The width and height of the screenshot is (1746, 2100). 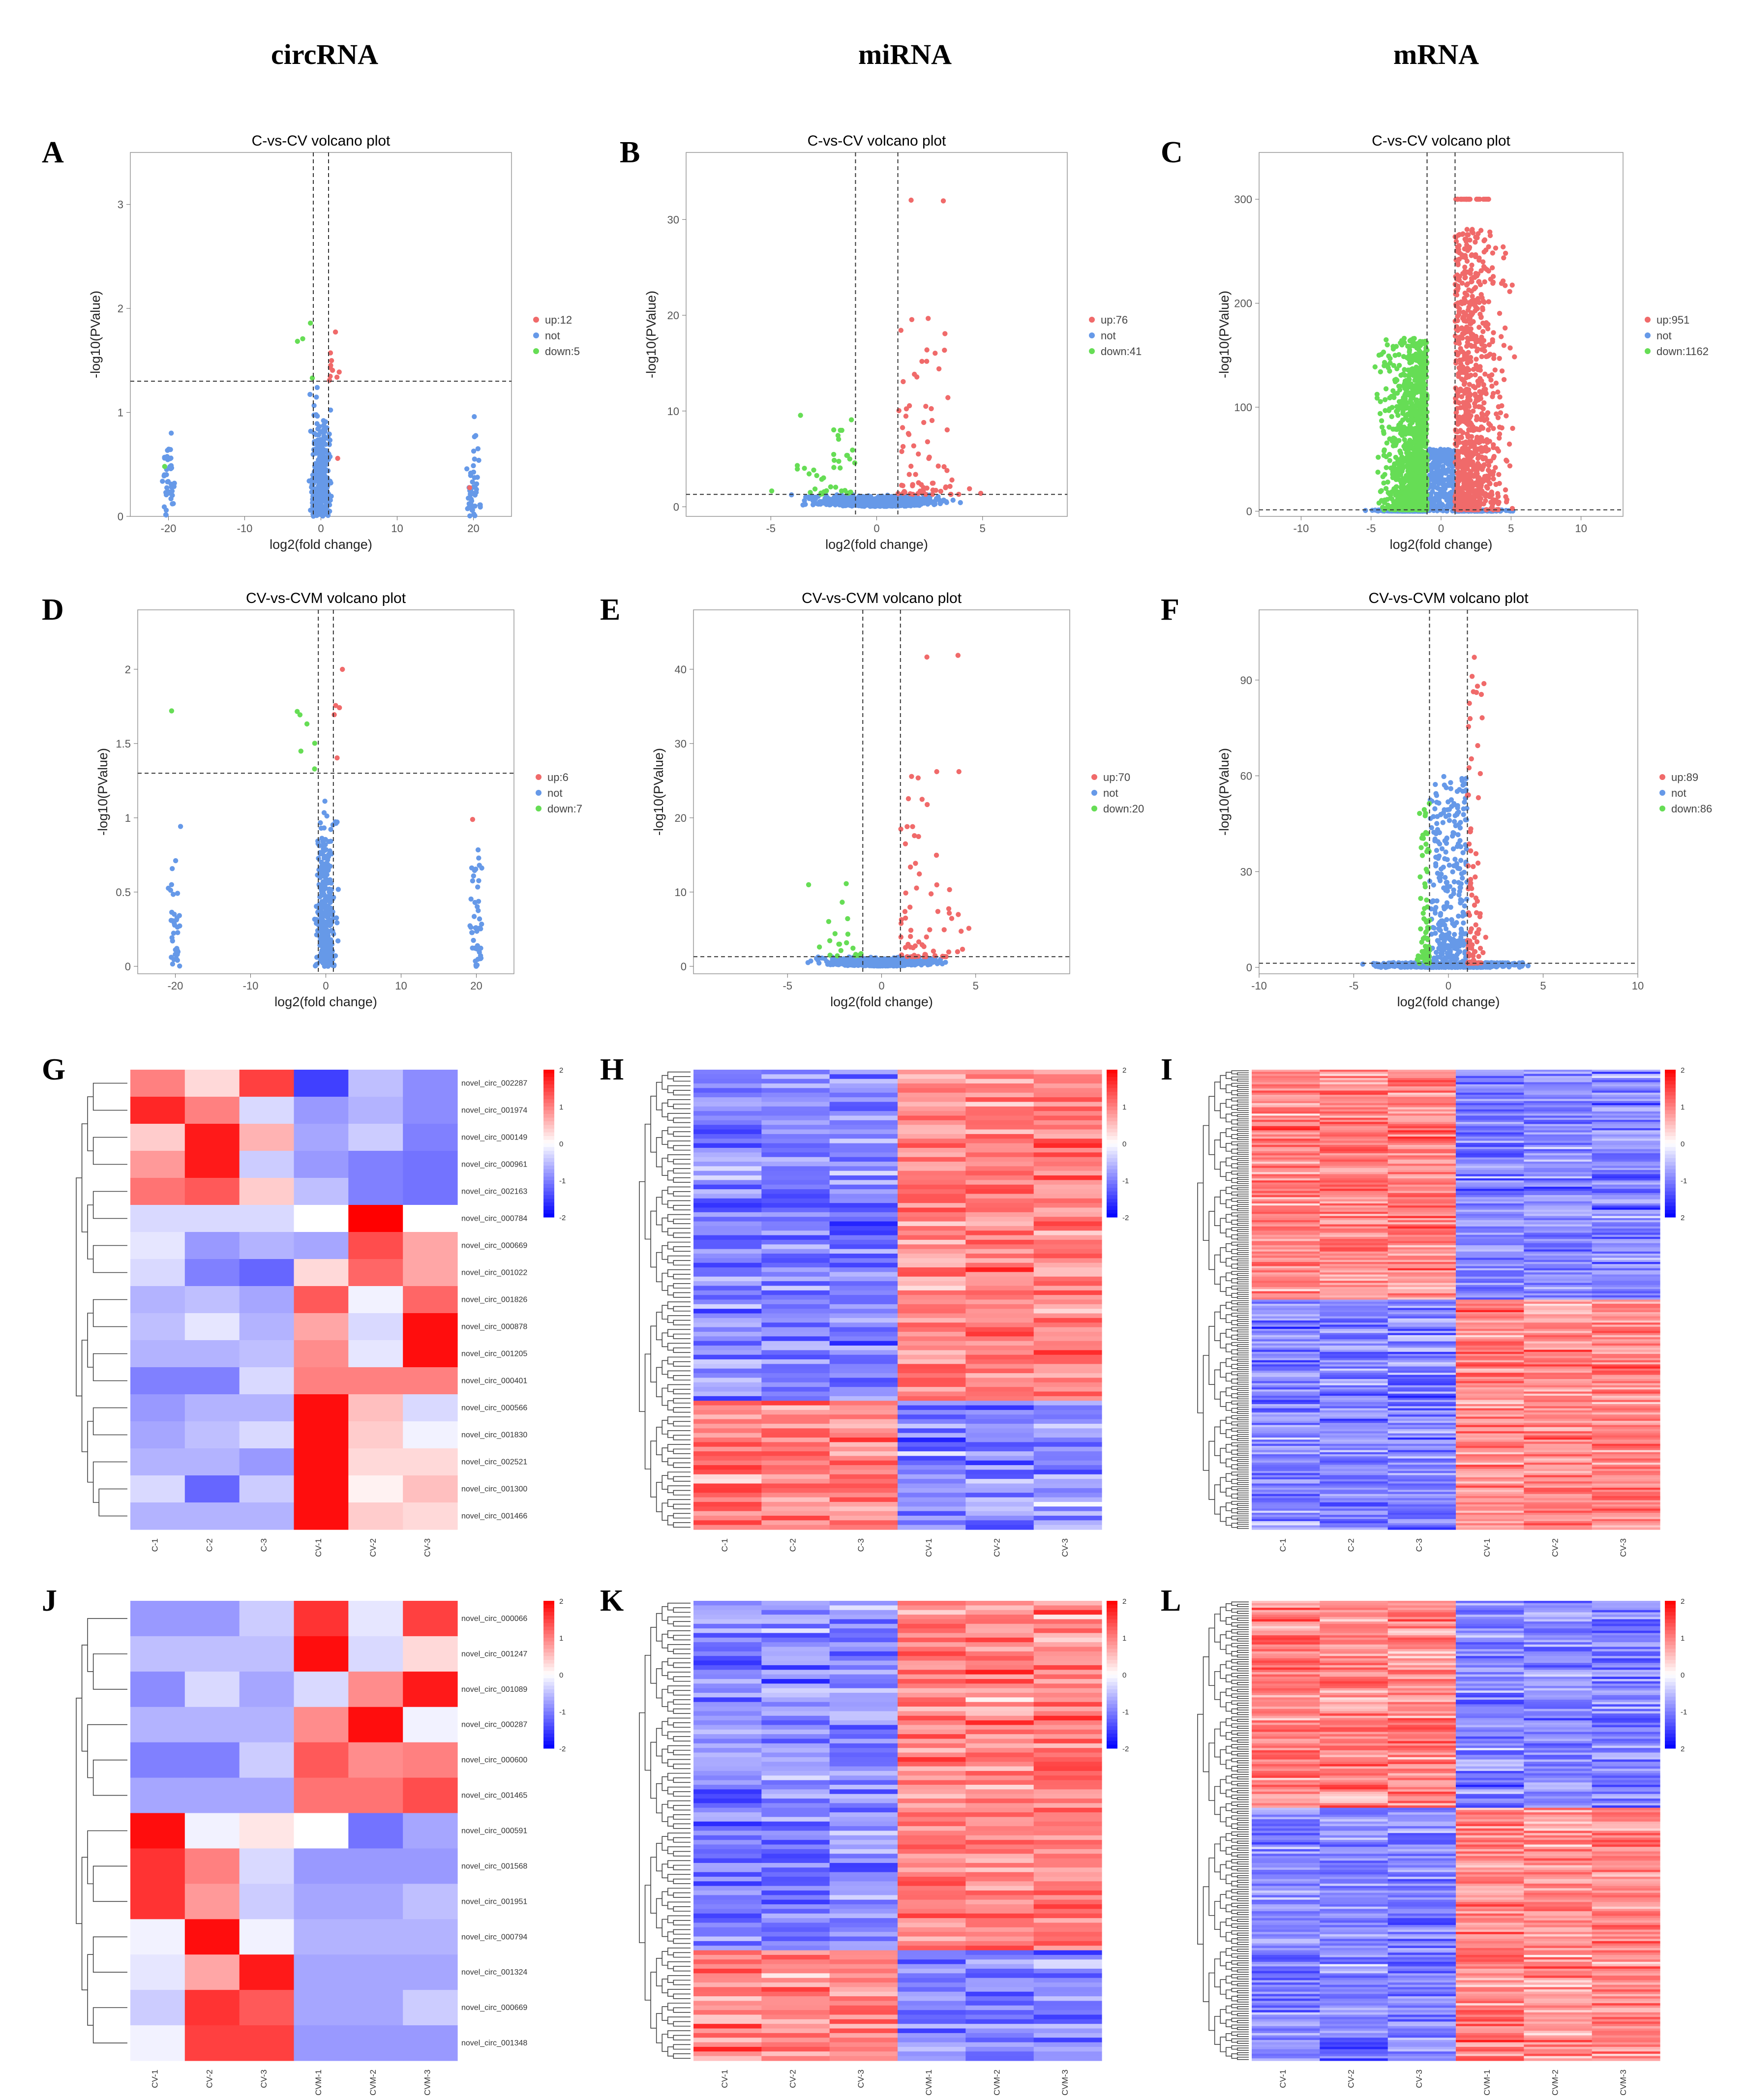 What do you see at coordinates (324, 54) in the screenshot?
I see `column-header-circrna: circRNA` at bounding box center [324, 54].